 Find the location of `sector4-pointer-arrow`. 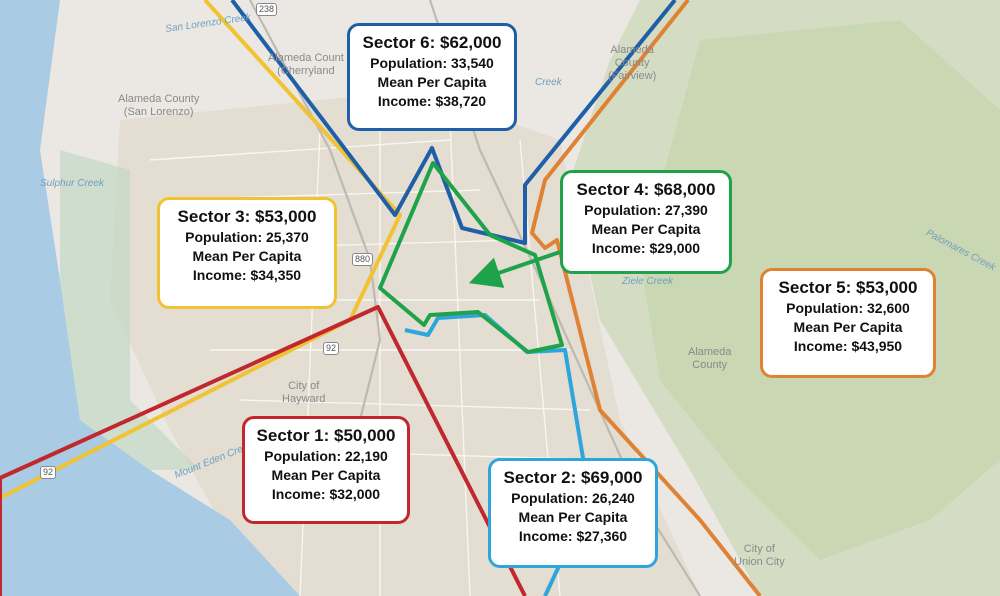

sector4-pointer-arrow is located at coordinates (514, 269).